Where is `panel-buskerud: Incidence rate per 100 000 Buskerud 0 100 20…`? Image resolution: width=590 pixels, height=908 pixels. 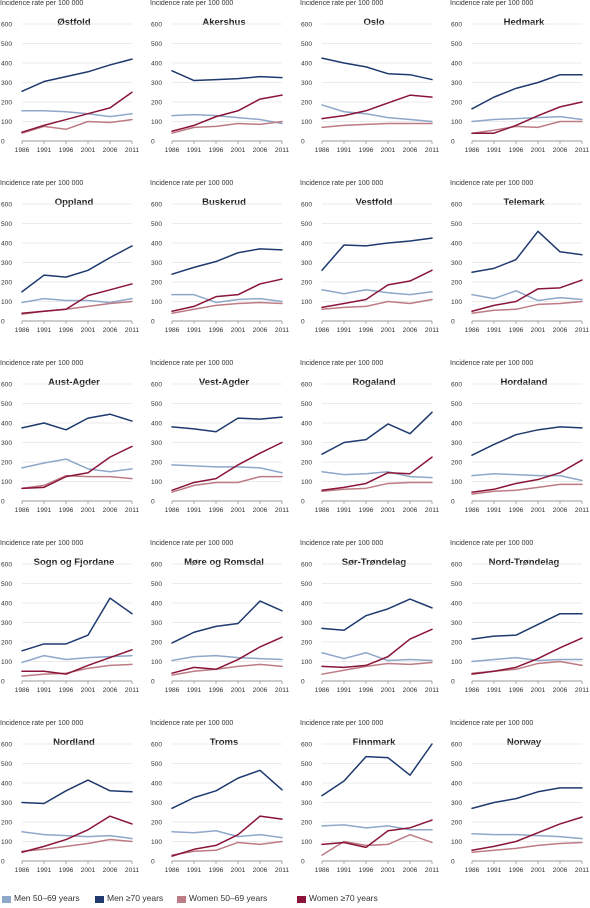 panel-buskerud: Incidence rate per 100 000 Buskerud 0 100 20… is located at coordinates (224, 268).